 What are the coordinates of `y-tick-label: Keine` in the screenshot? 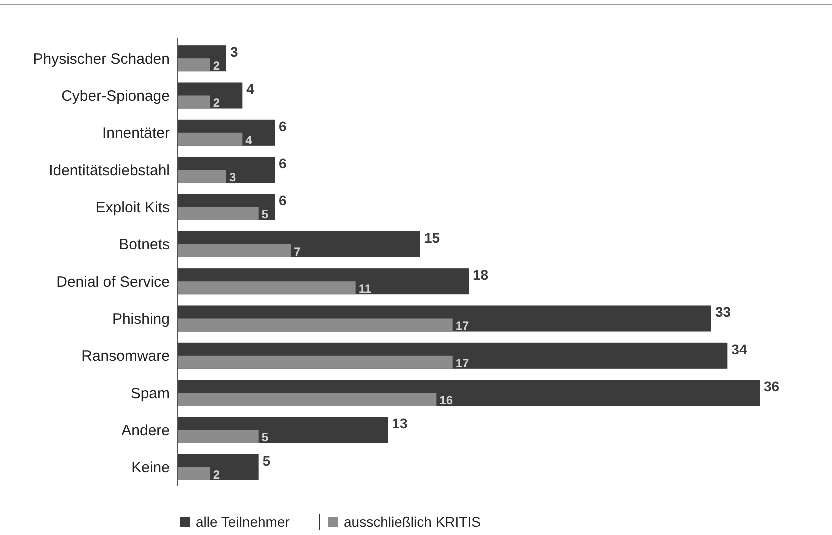 It's located at (151, 468).